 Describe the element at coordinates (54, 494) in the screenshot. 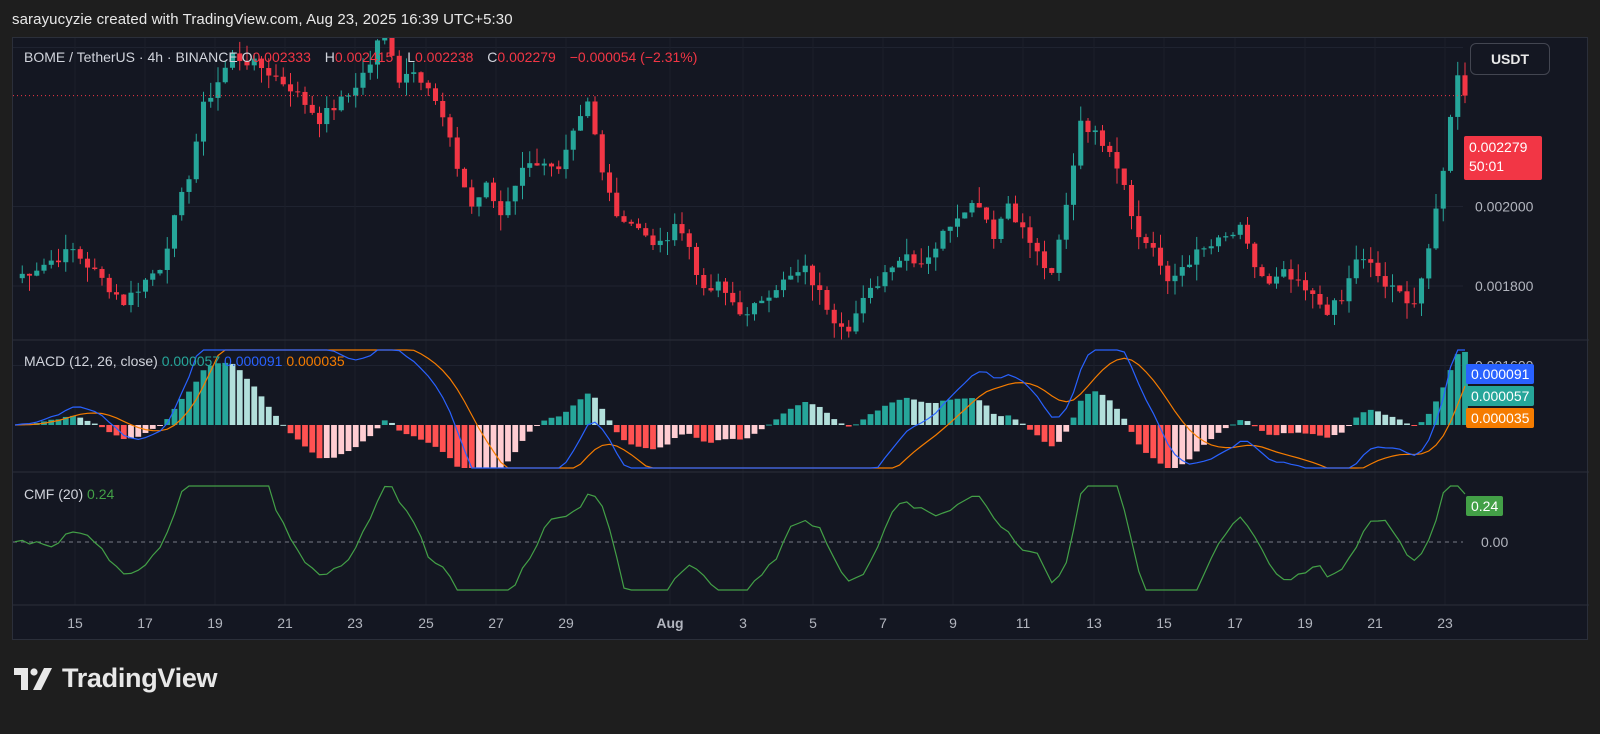

I see `cmf-title: CMF (20)` at that location.